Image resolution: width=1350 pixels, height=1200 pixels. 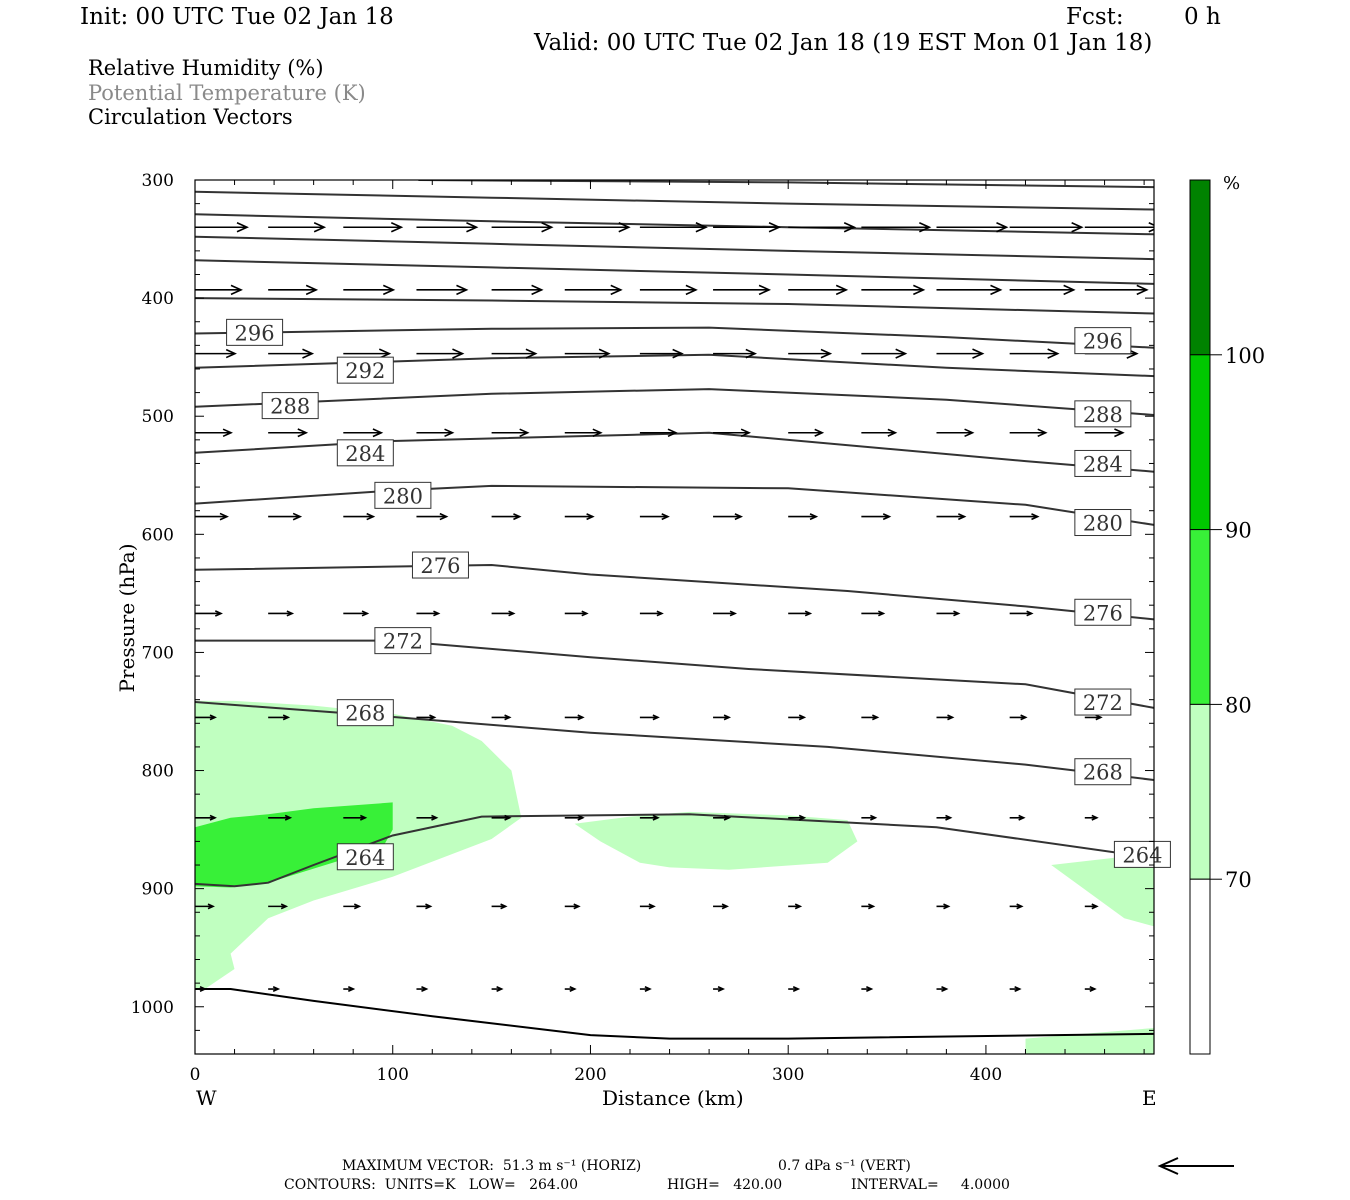 I want to click on east-label: E, so click(x=1149, y=1098).